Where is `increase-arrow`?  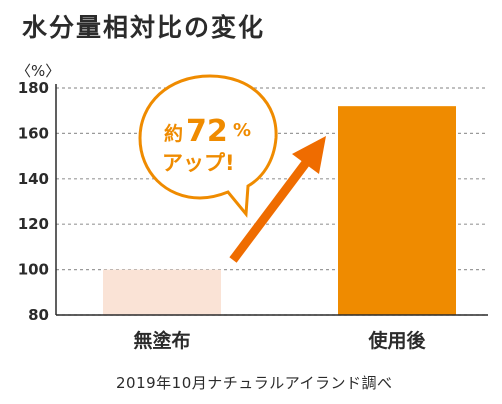
increase-arrow is located at coordinates (277, 199).